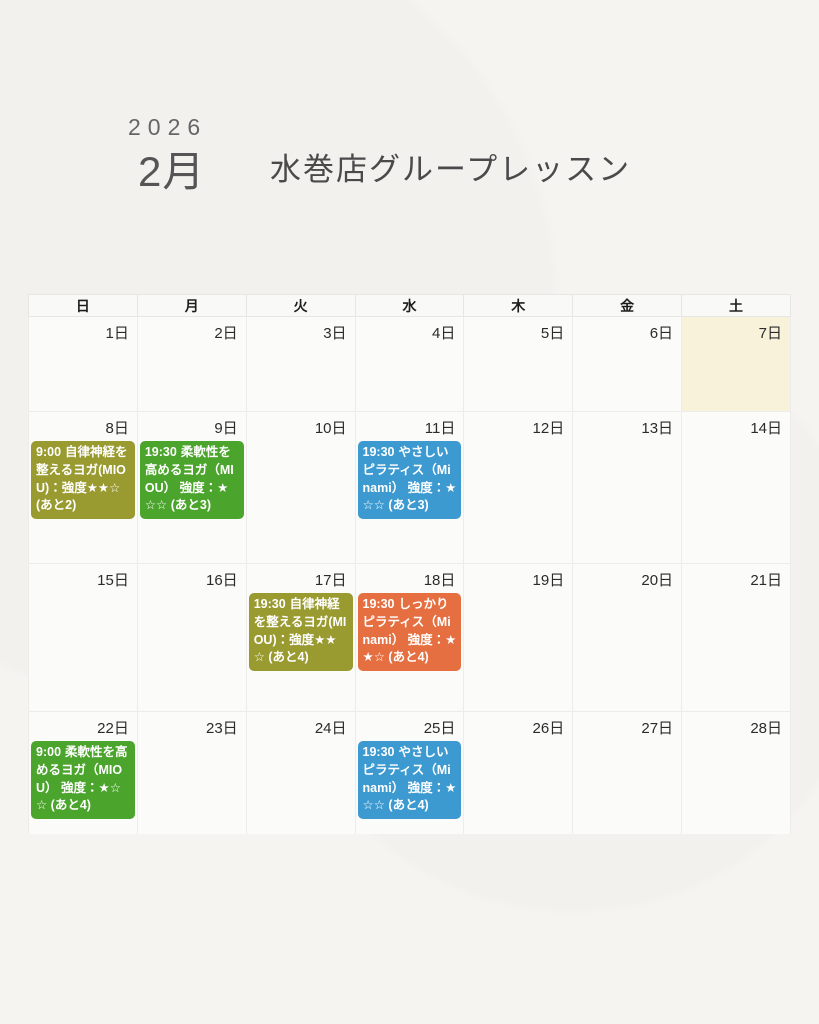  Describe the element at coordinates (117, 428) in the screenshot. I see `date-label: 8日` at that location.